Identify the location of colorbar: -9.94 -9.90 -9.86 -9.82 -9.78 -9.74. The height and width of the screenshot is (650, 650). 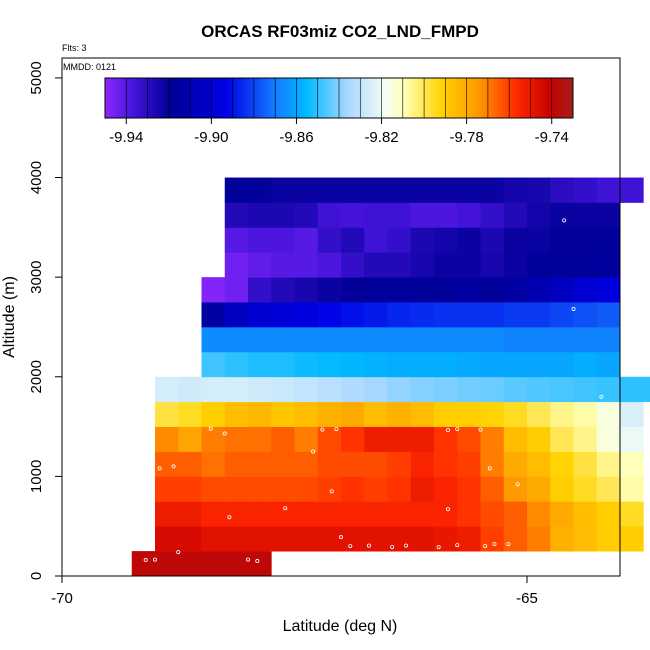
(339, 111).